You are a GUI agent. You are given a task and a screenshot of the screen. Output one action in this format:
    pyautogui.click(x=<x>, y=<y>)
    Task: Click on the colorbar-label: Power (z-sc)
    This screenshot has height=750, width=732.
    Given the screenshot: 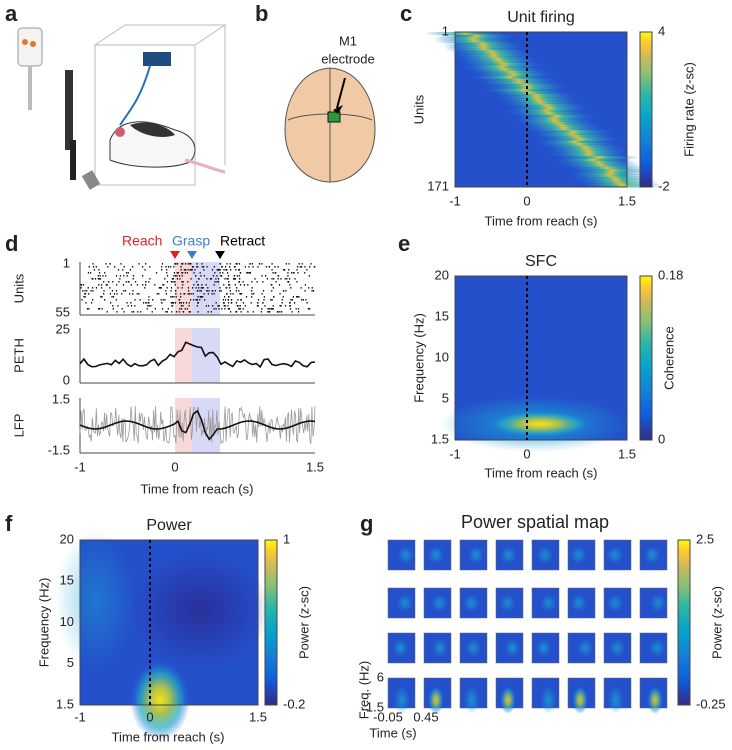 What is the action you would take?
    pyautogui.click(x=716, y=622)
    